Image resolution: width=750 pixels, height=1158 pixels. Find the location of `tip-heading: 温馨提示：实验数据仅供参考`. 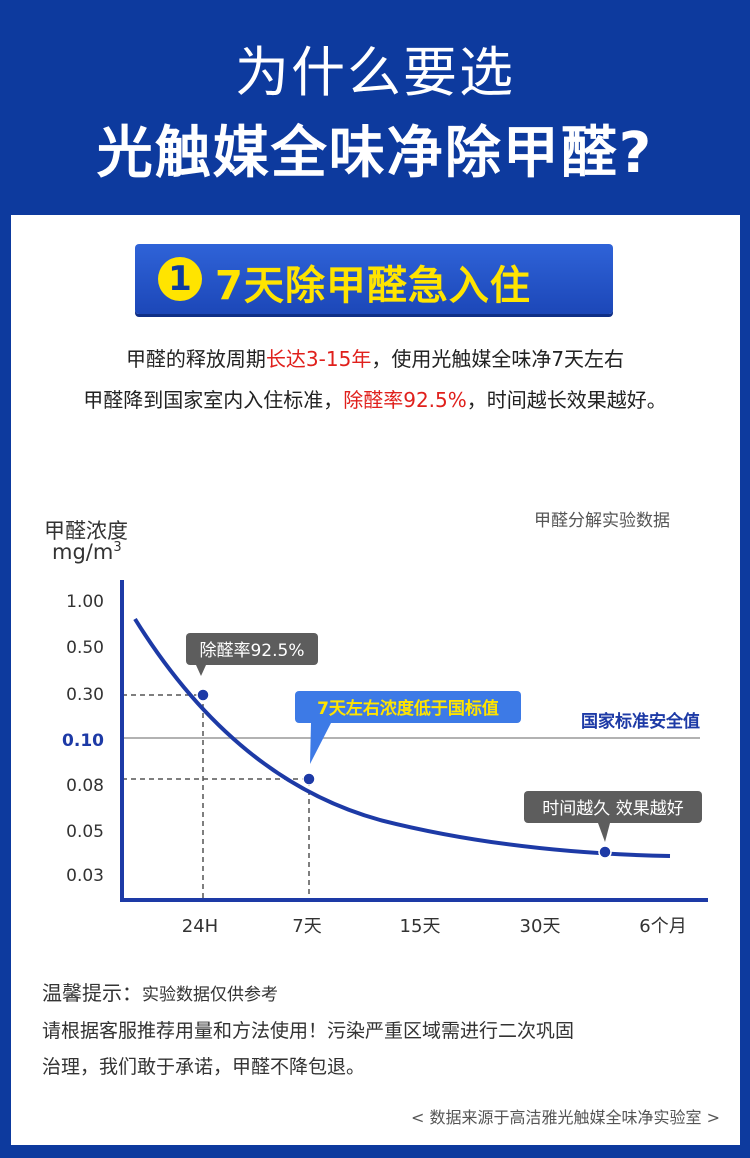

tip-heading: 温馨提示：实验数据仅供参考 is located at coordinates (160, 991).